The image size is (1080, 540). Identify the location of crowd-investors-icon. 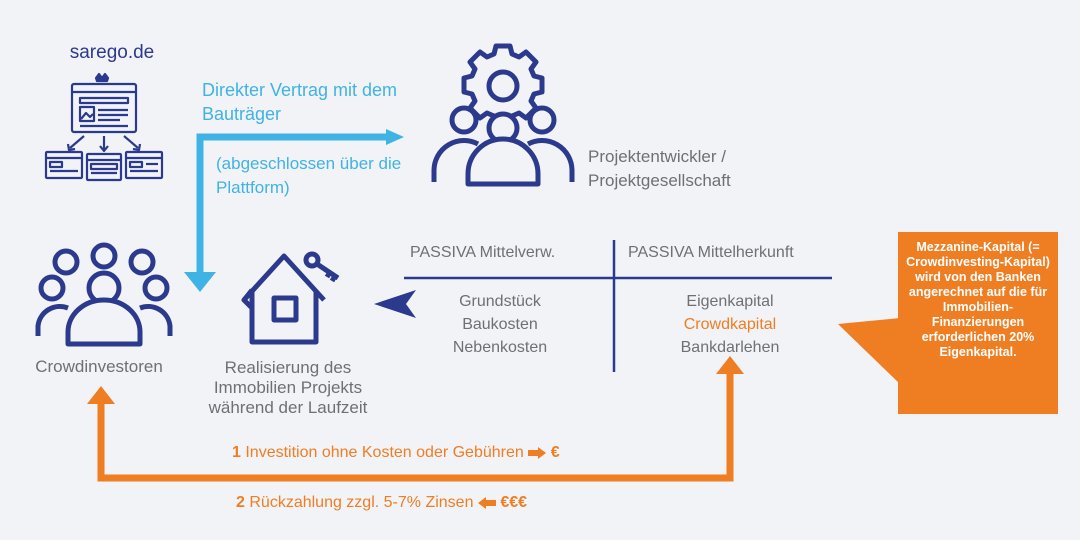
(104, 294).